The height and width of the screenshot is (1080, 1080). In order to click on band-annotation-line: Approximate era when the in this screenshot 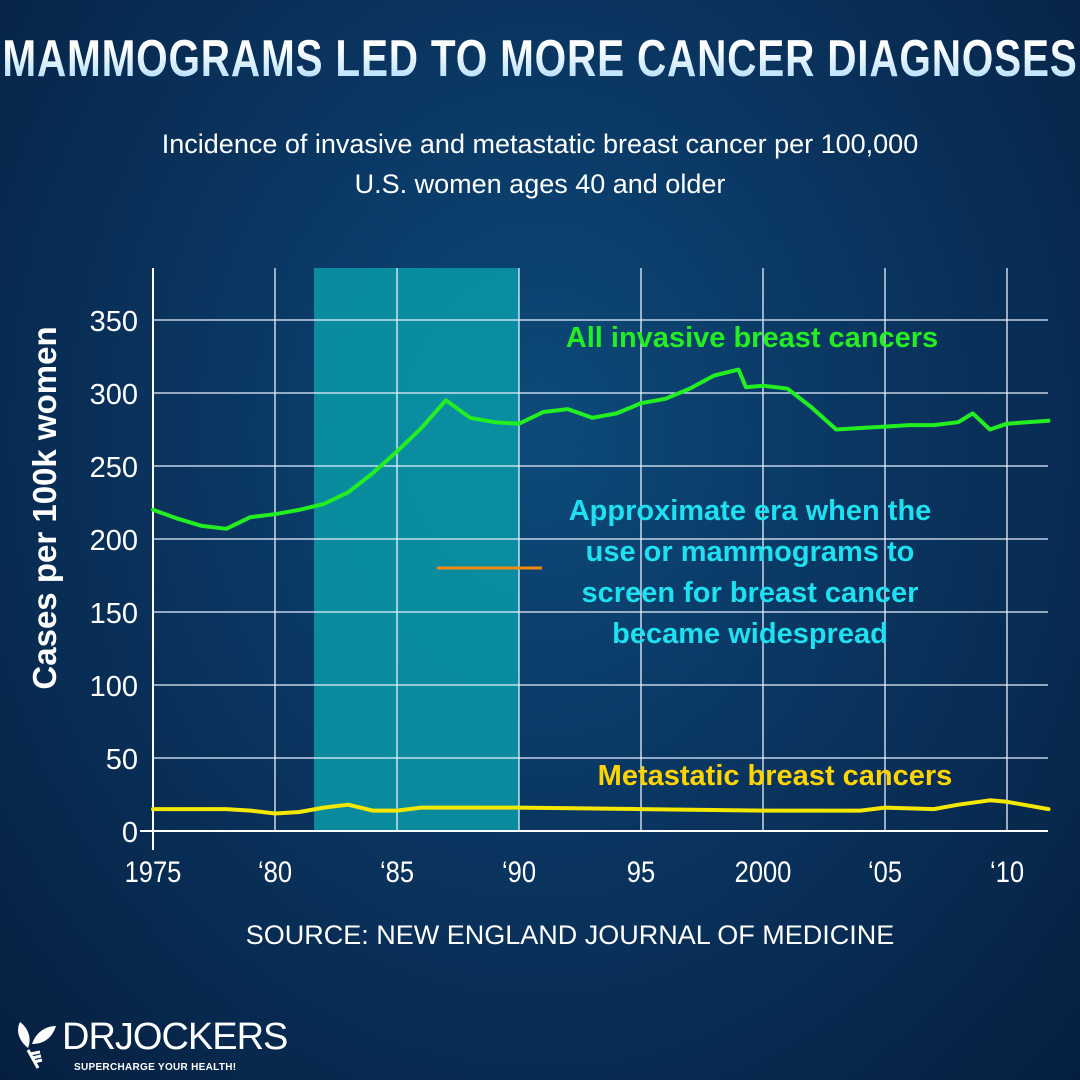, I will do `click(750, 511)`.